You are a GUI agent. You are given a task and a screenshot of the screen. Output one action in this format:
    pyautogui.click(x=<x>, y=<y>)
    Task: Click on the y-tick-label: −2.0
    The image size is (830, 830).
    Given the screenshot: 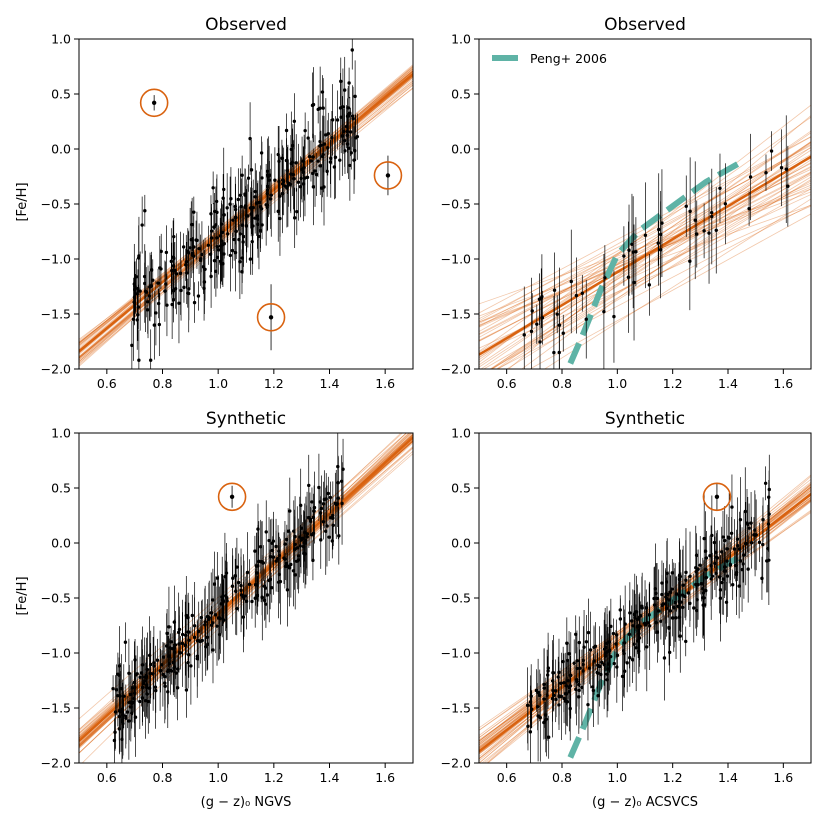 What is the action you would take?
    pyautogui.click(x=56, y=763)
    